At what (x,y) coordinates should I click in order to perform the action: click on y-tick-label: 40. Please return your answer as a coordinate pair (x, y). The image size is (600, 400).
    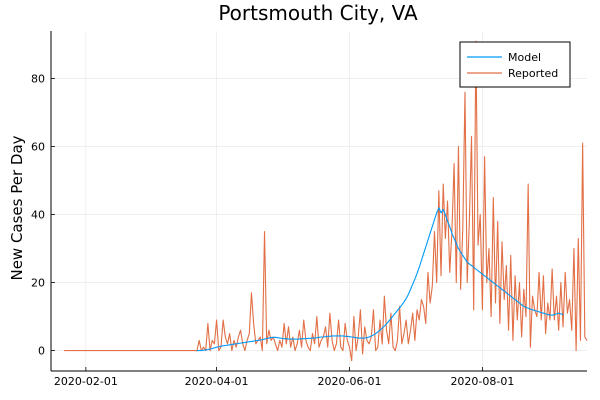
    Looking at the image, I should click on (38, 215).